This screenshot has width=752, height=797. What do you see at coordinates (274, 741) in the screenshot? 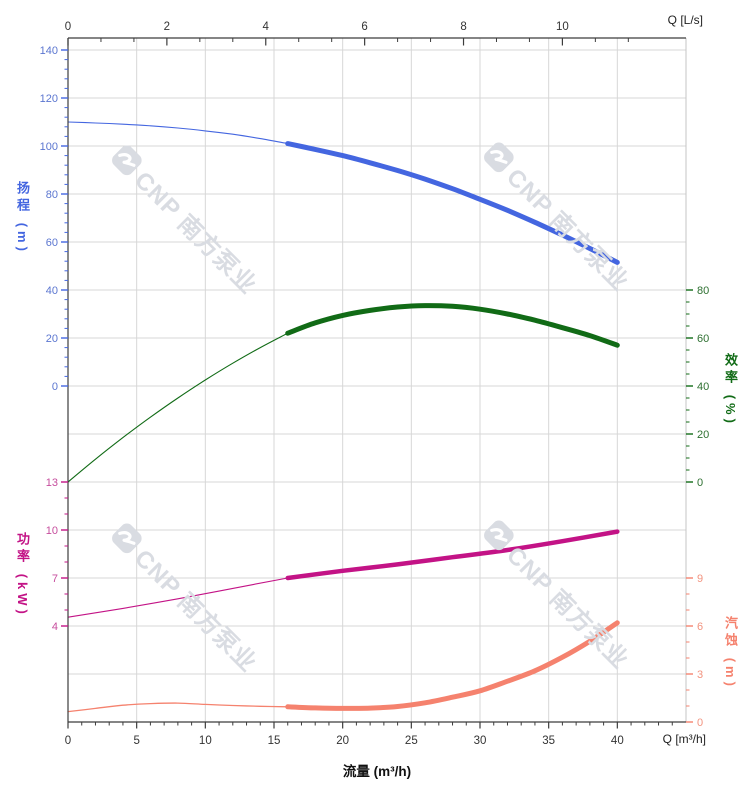
I see `svg-text: 15` at bounding box center [274, 741].